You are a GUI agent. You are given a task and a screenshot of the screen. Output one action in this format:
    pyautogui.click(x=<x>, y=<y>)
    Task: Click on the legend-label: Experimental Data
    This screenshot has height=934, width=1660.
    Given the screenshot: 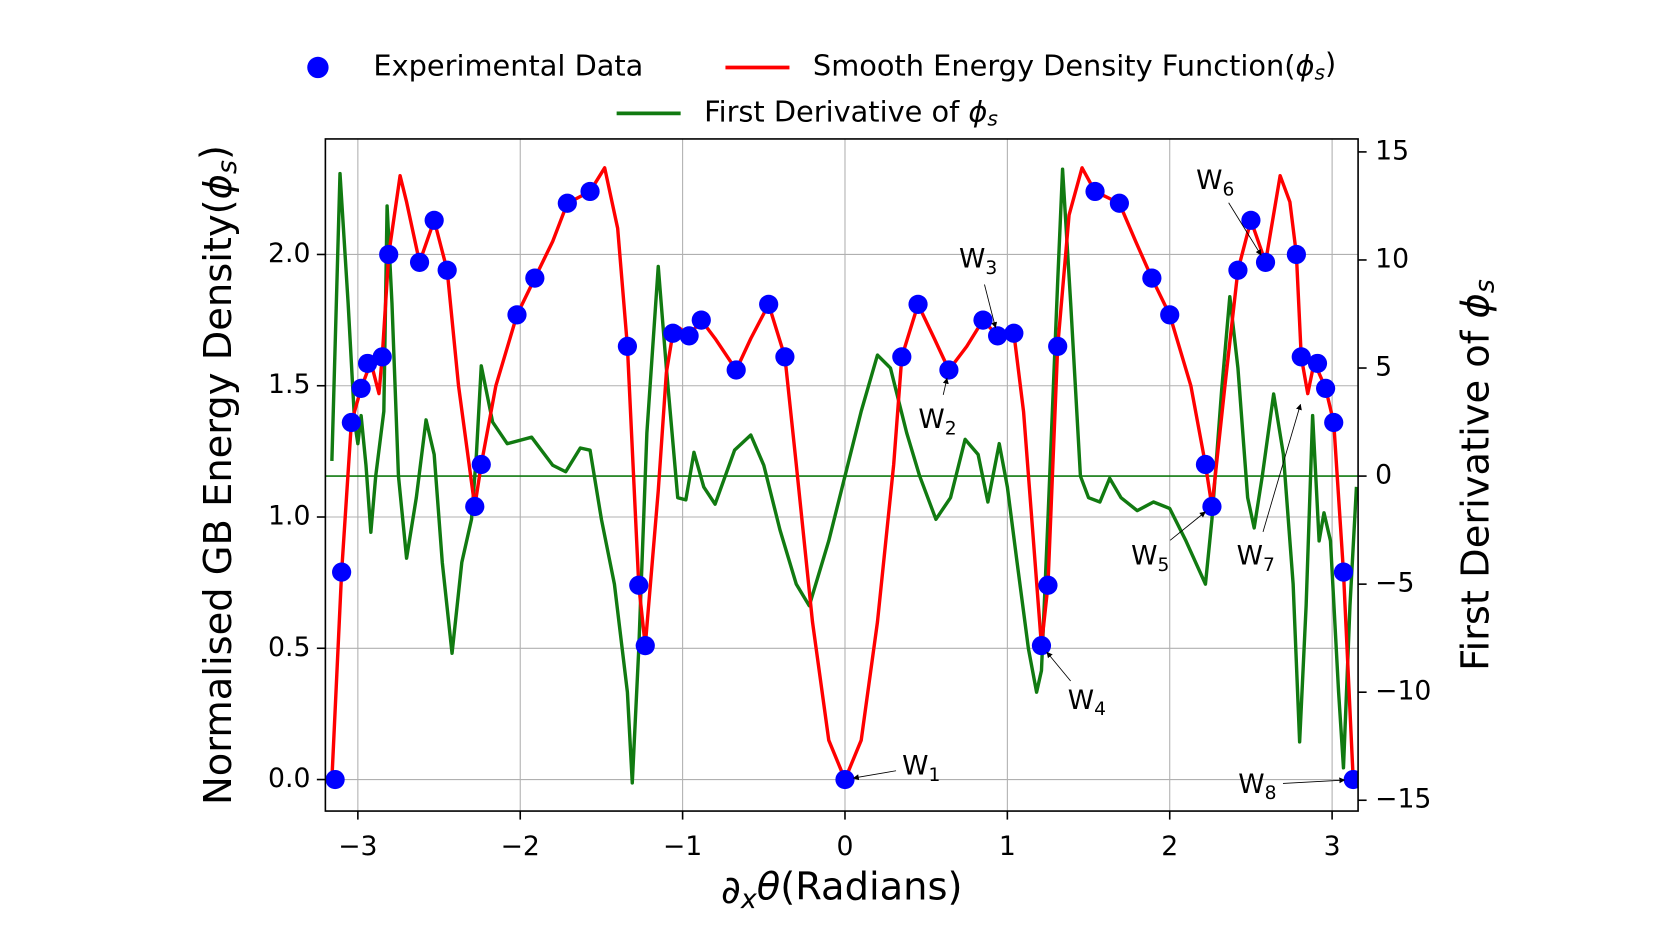 What is the action you would take?
    pyautogui.click(x=508, y=65)
    